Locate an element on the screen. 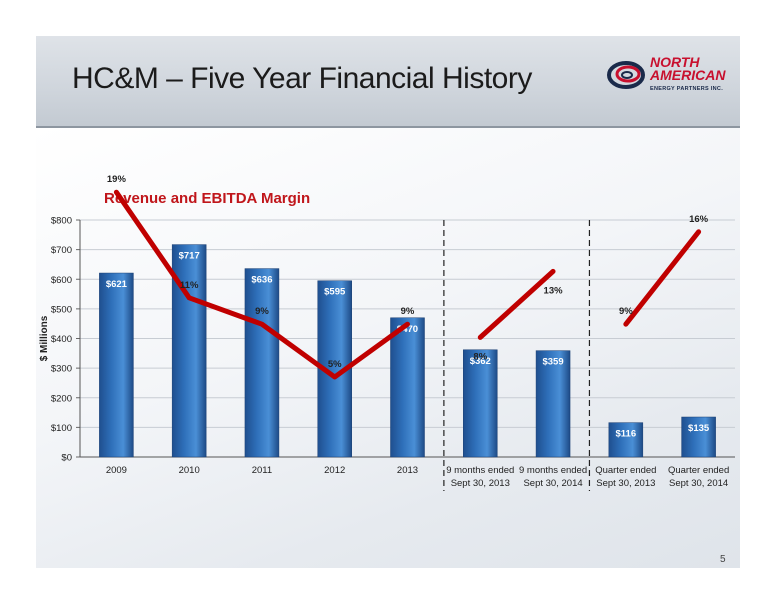 This screenshot has width=776, height=600. company-logo: NORTH AMERICAN ENERGY PARTNERS INC. is located at coordinates (671, 76).